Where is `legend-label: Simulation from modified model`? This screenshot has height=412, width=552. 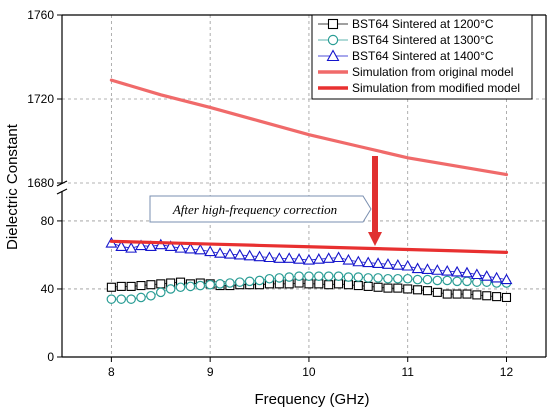 legend-label: Simulation from modified model is located at coordinates (436, 88).